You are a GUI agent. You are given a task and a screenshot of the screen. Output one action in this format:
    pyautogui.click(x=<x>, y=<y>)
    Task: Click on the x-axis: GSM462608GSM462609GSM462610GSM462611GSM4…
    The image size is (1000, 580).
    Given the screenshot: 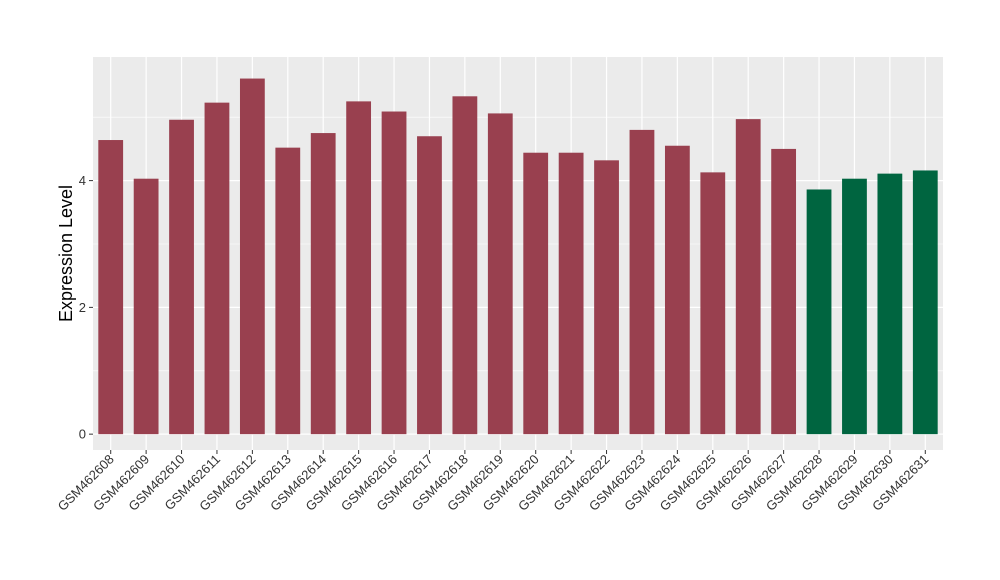 What is the action you would take?
    pyautogui.click(x=493, y=482)
    